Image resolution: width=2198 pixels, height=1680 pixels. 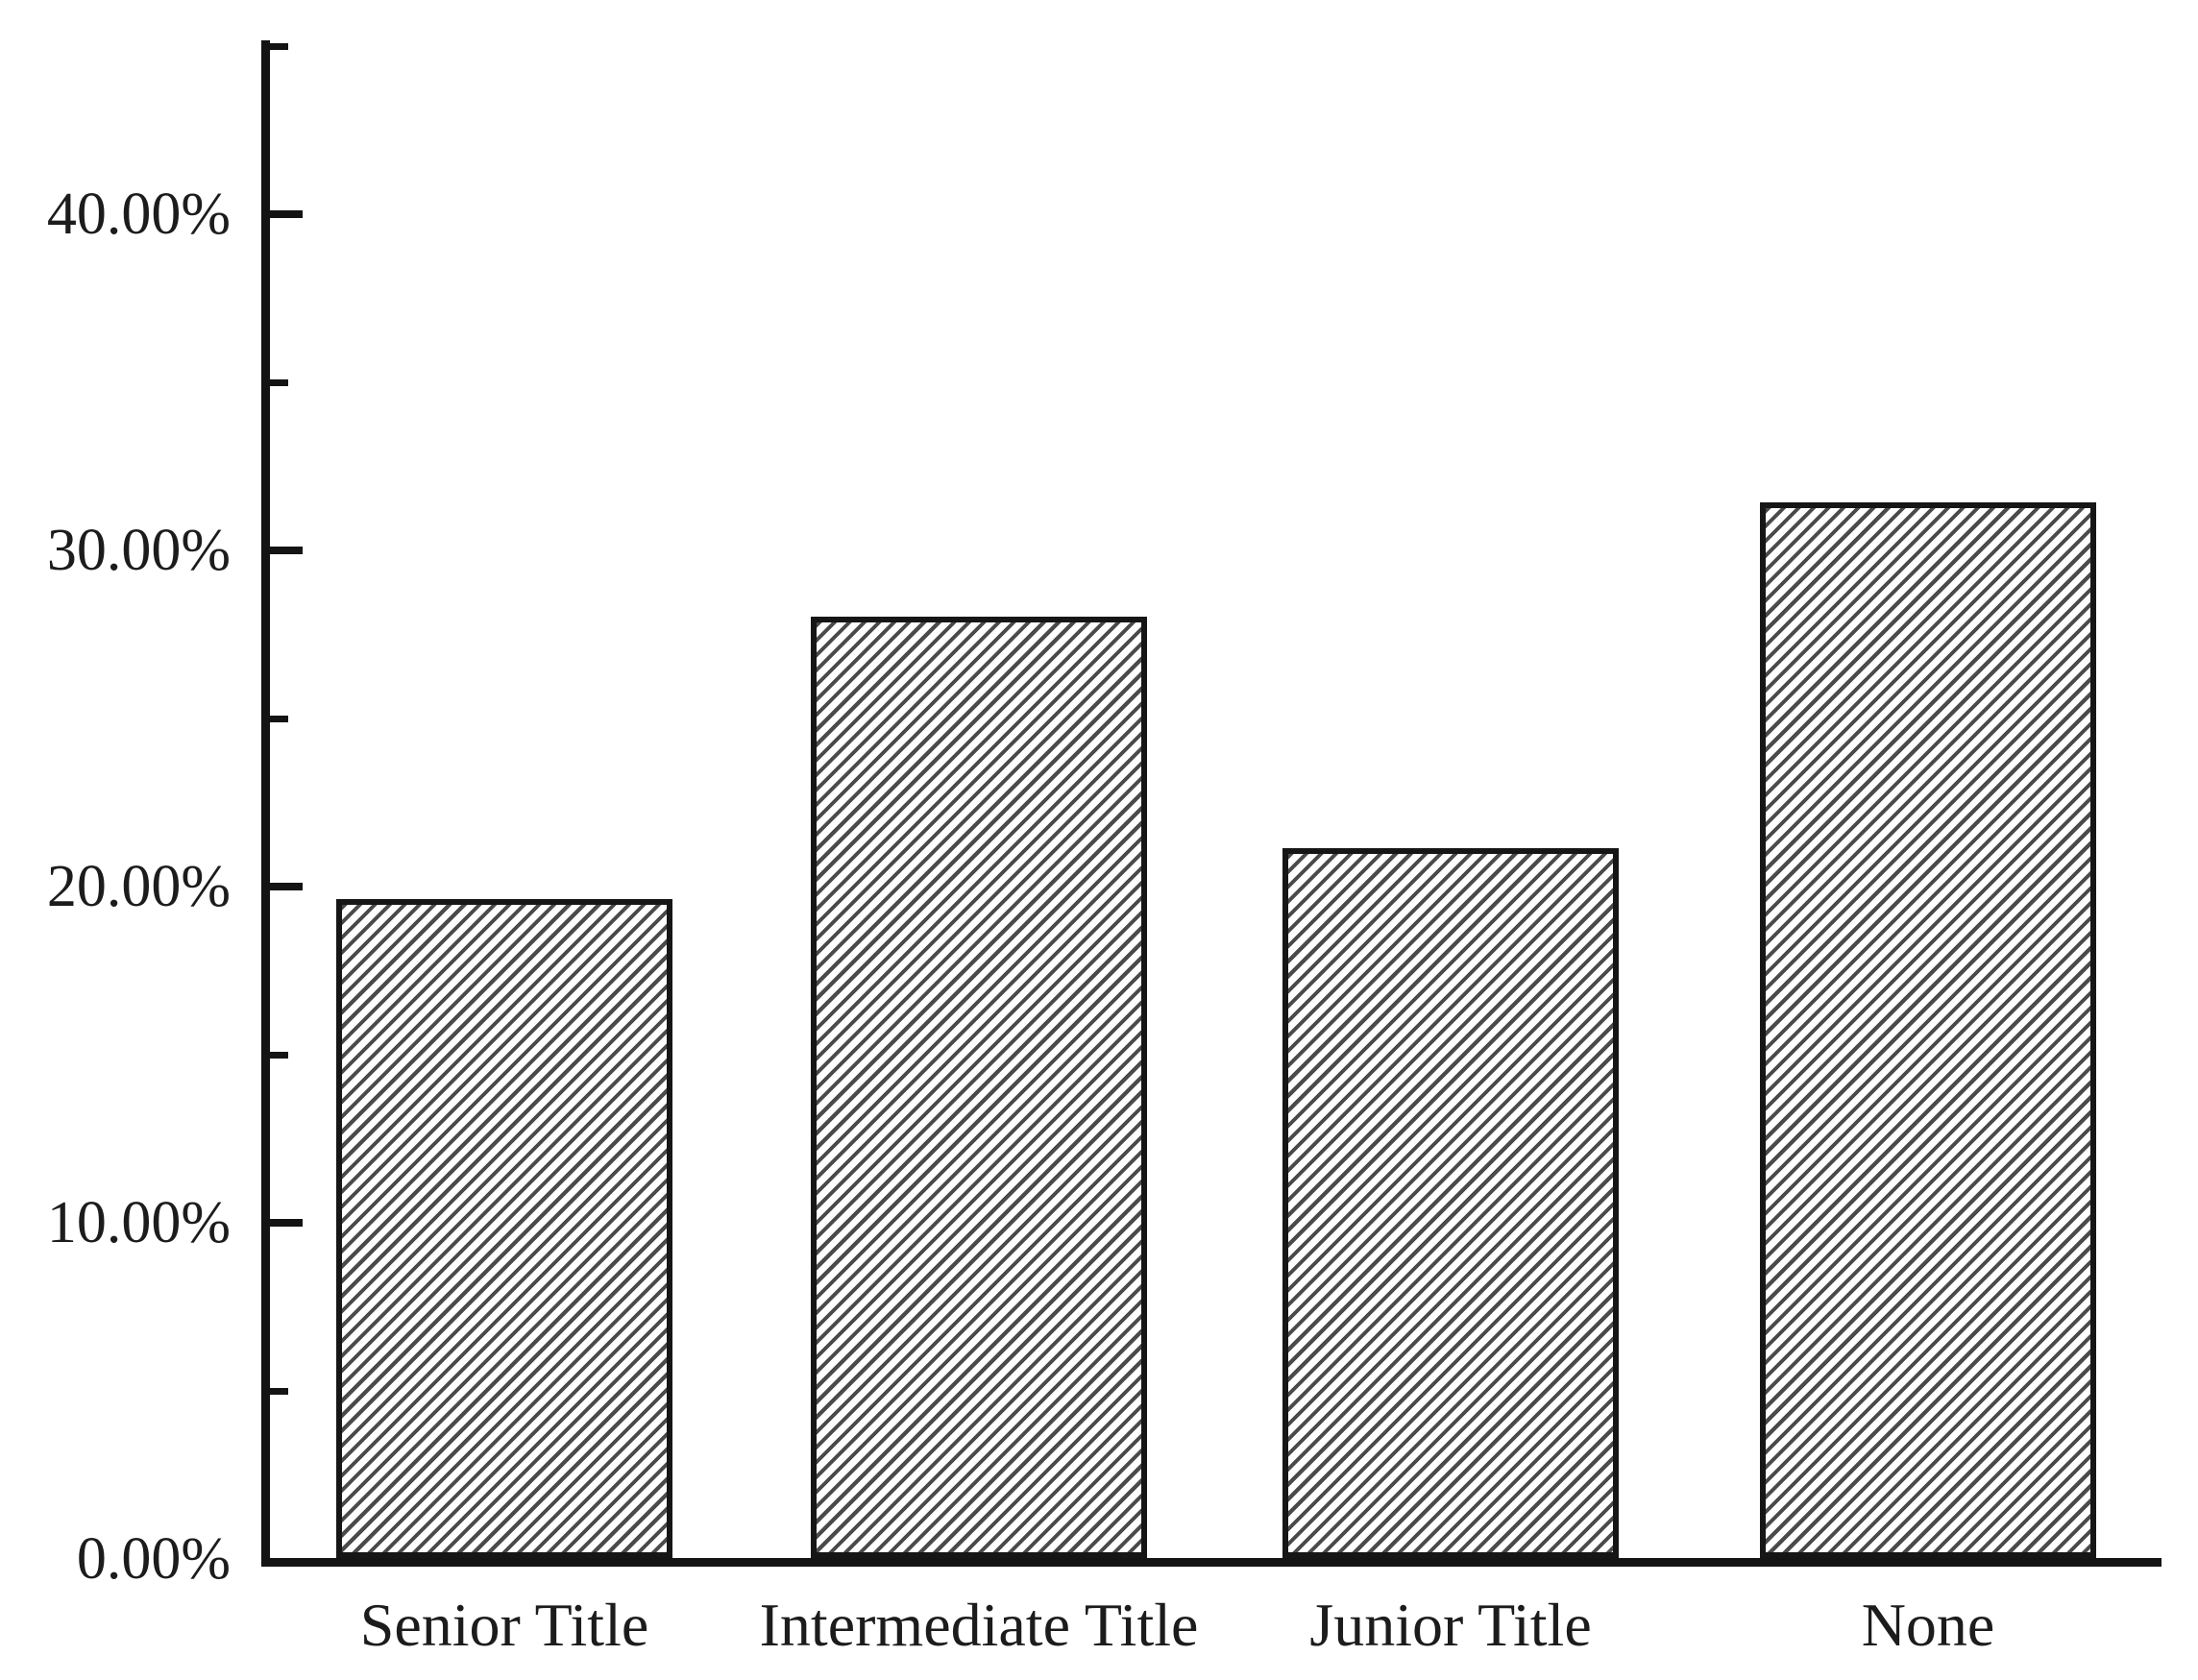 What do you see at coordinates (1450, 1203) in the screenshot?
I see `bar-junior-title` at bounding box center [1450, 1203].